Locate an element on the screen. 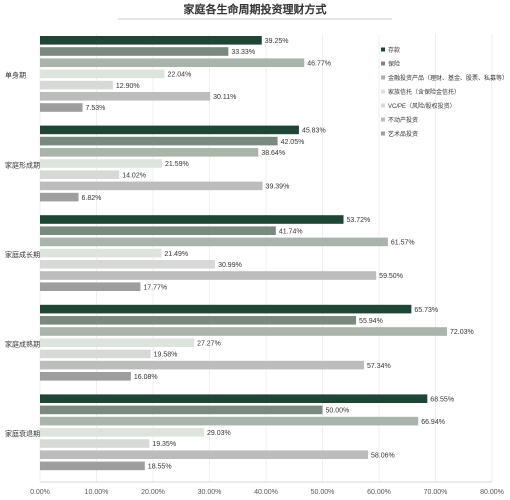  legend-entry: 家族信托（含保险金信托） is located at coordinates (424, 92).